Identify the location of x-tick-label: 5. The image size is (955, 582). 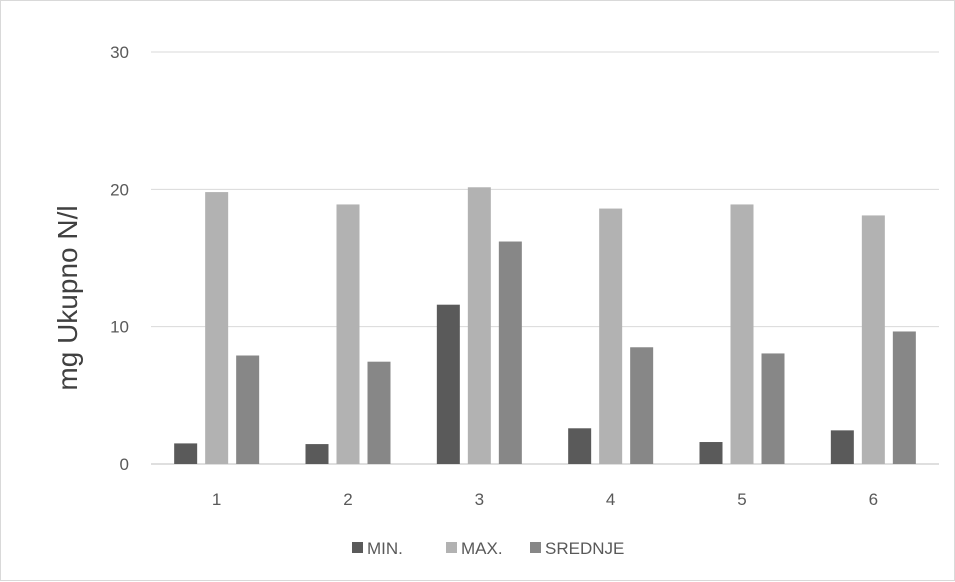
(741, 499).